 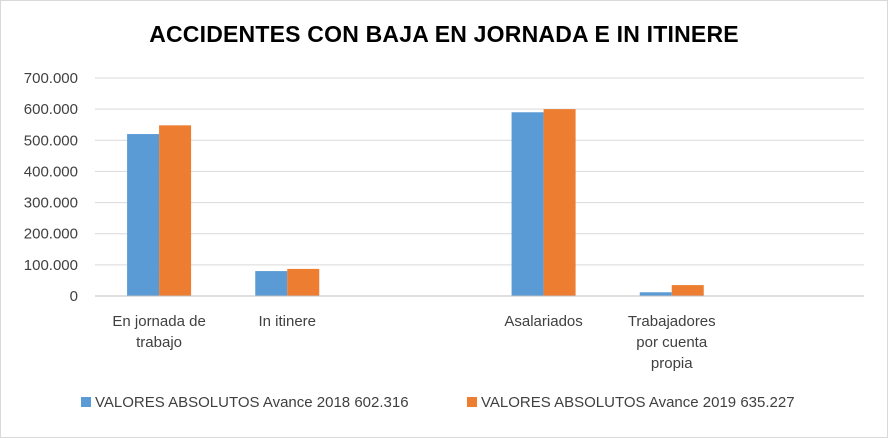 What do you see at coordinates (51, 78) in the screenshot?
I see `y-tick-label: 700.000` at bounding box center [51, 78].